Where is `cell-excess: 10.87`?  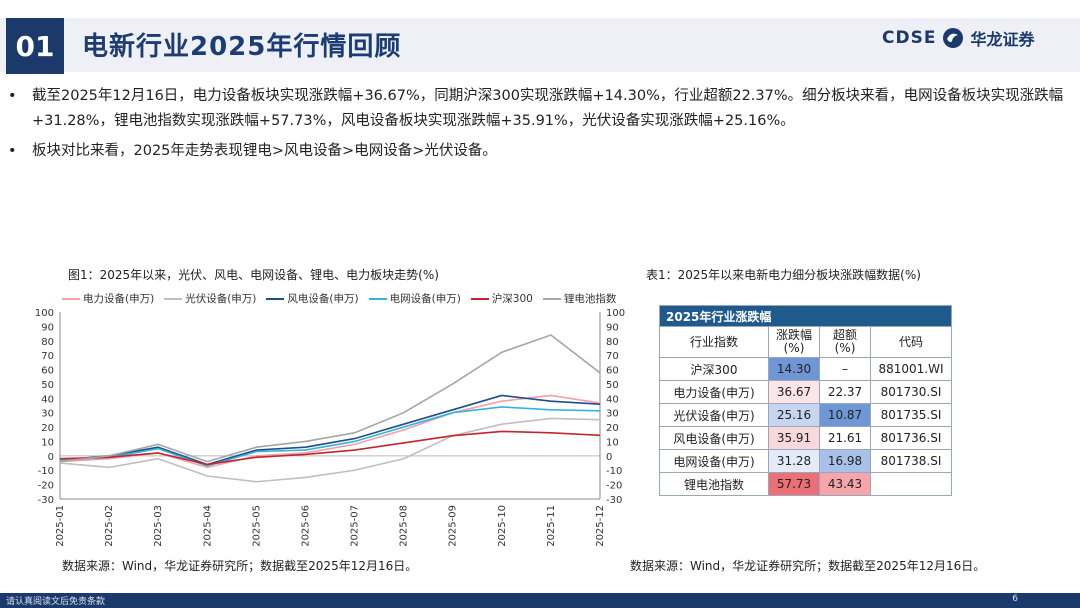
cell-excess: 10.87 is located at coordinates (845, 415).